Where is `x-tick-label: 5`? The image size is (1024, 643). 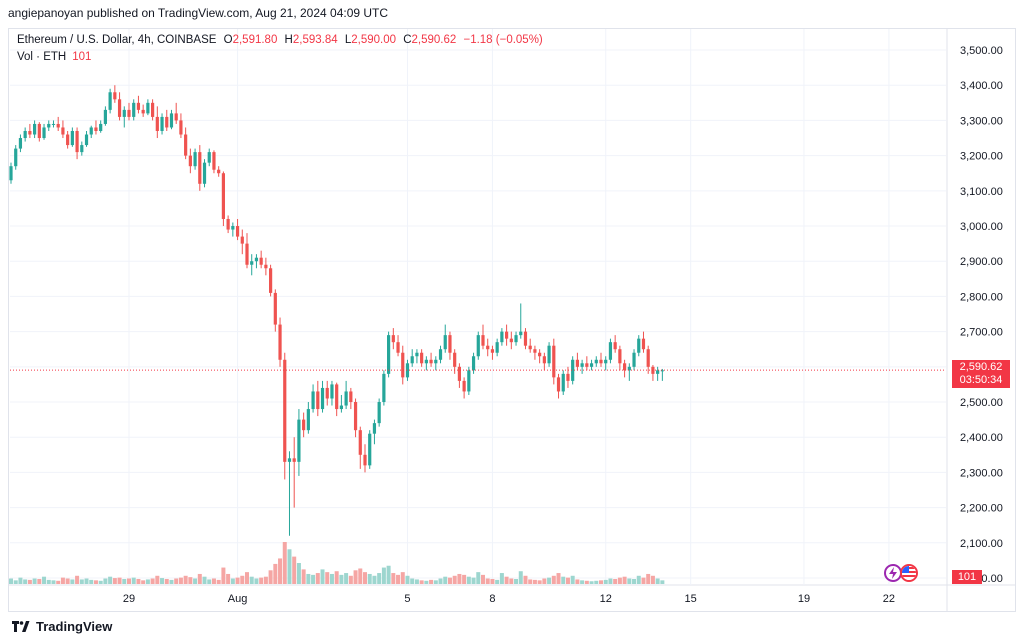
x-tick-label: 5 is located at coordinates (407, 599).